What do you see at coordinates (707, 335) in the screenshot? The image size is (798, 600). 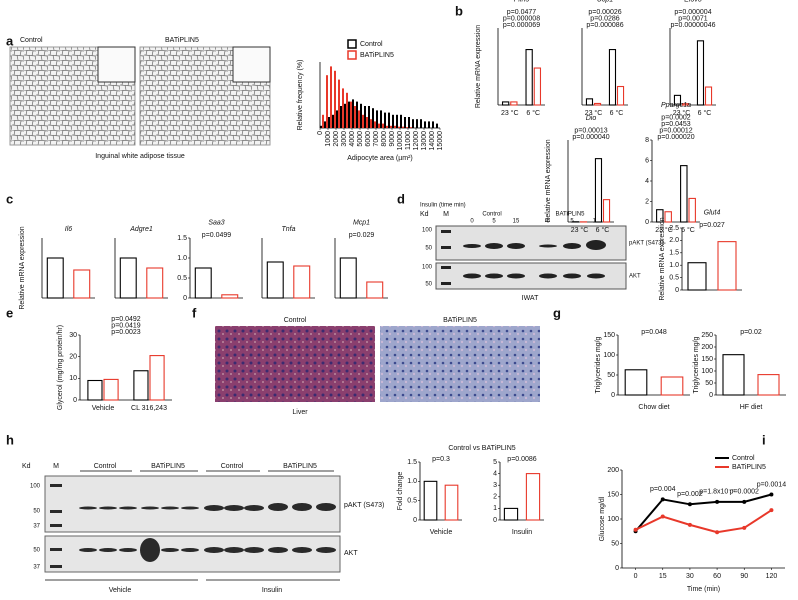 I see `y-tick-label: 250` at bounding box center [707, 335].